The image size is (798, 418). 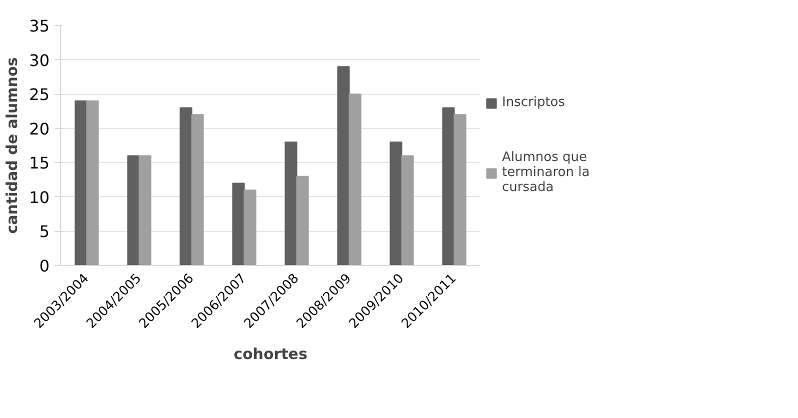 What do you see at coordinates (39, 163) in the screenshot?
I see `y-tick-label: 15` at bounding box center [39, 163].